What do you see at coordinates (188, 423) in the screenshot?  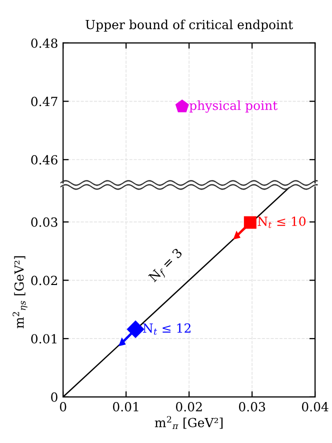 I see `x-axis-title: m$^{2}$$_{π}$ [GeV²]` at bounding box center [188, 423].